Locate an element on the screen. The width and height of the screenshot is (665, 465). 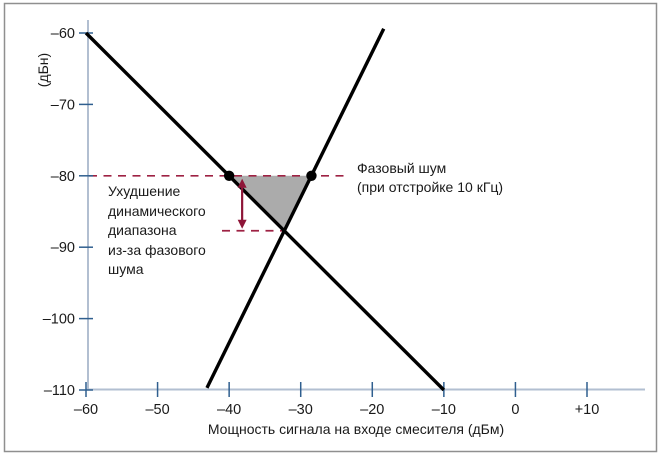
x-tick-label: +10 is located at coordinates (587, 410).